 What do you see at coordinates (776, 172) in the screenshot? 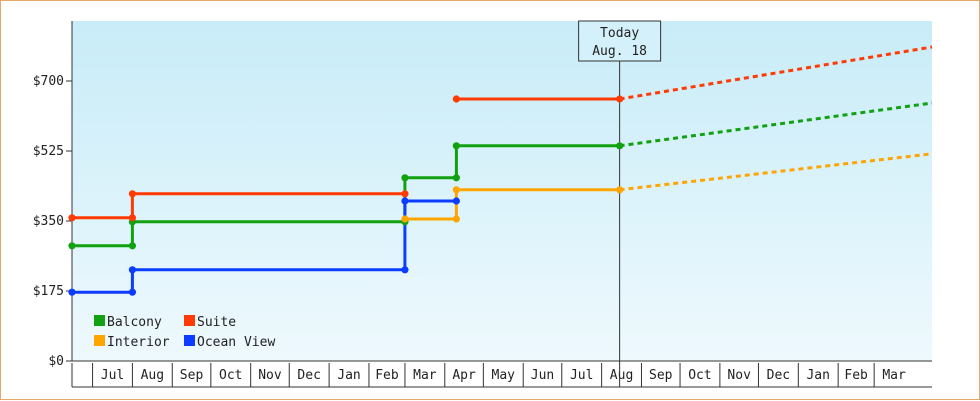
I see `interior-forecast-line` at bounding box center [776, 172].